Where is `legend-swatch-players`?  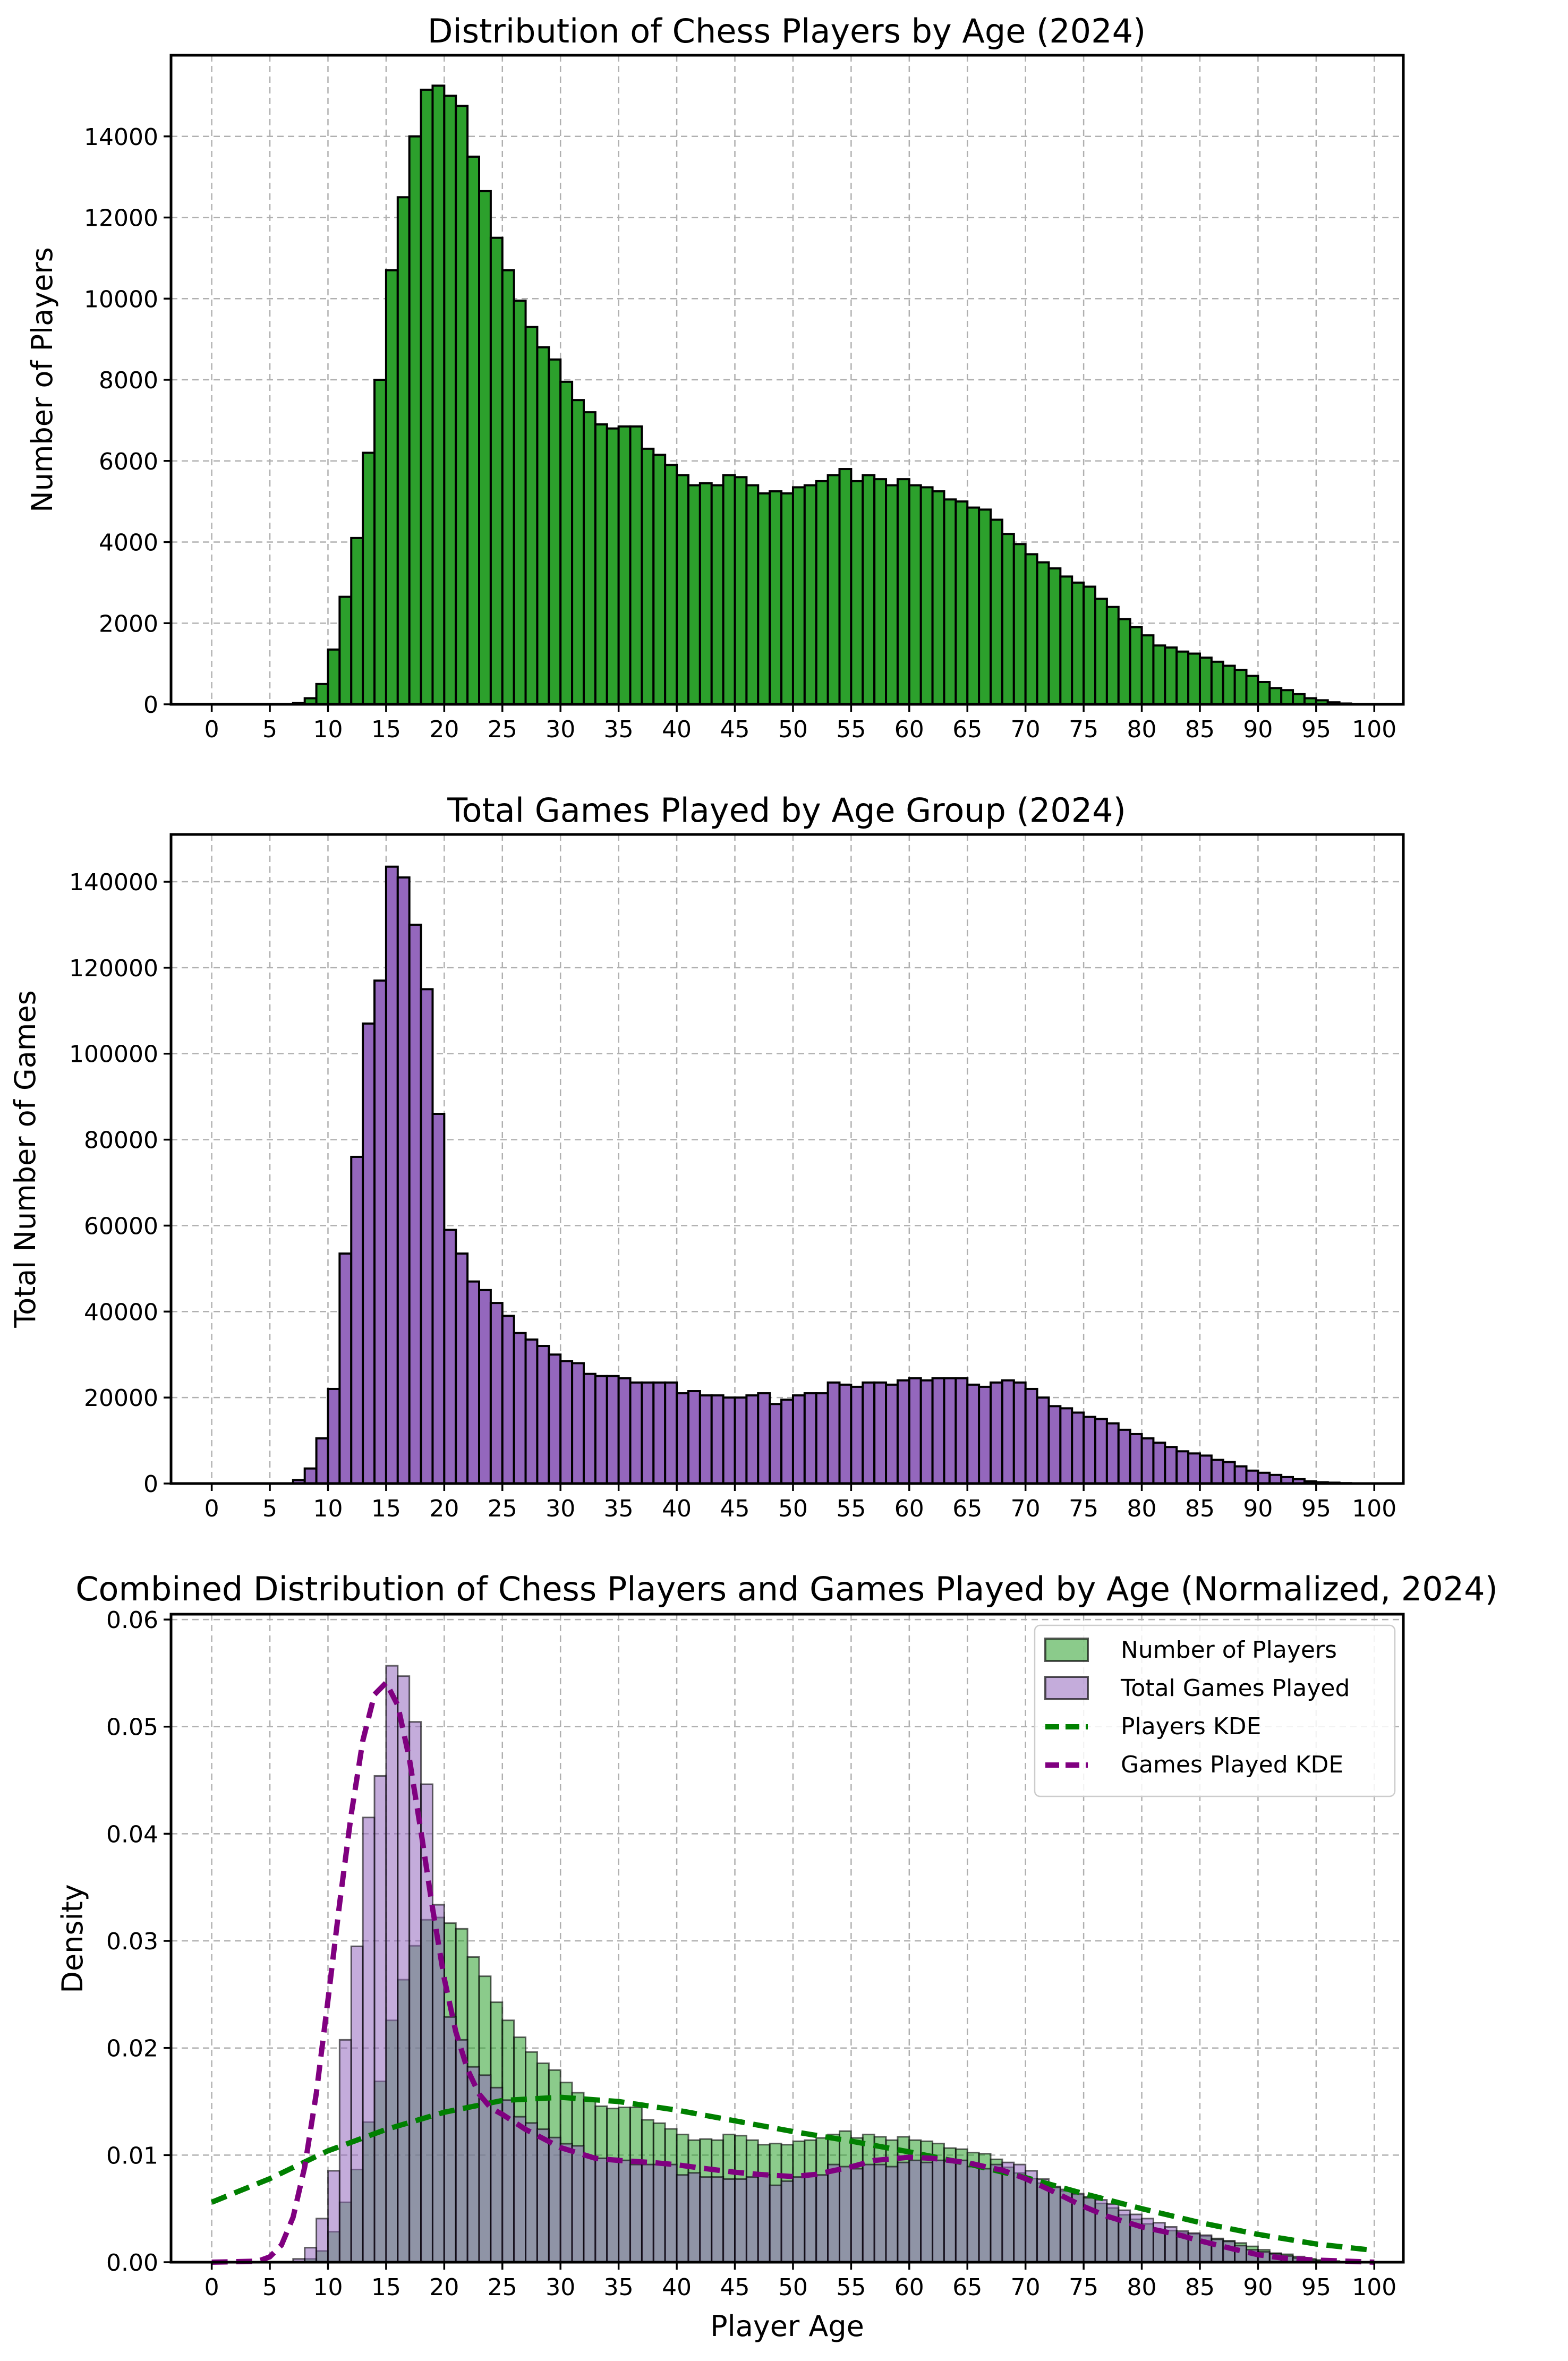
legend-swatch-players is located at coordinates (1066, 1650).